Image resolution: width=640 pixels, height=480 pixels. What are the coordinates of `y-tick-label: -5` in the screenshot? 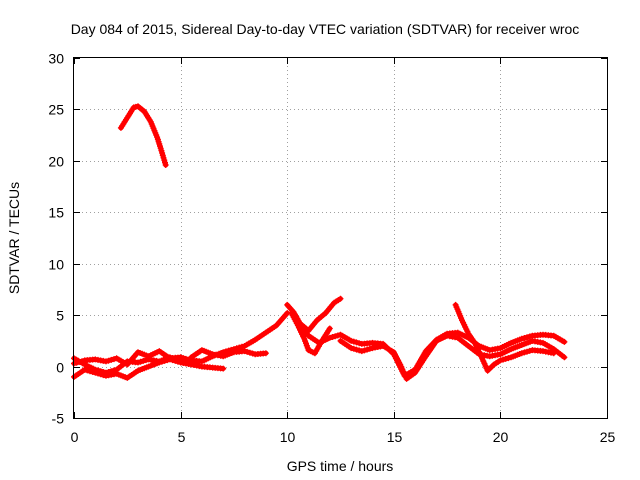 It's located at (58, 419).